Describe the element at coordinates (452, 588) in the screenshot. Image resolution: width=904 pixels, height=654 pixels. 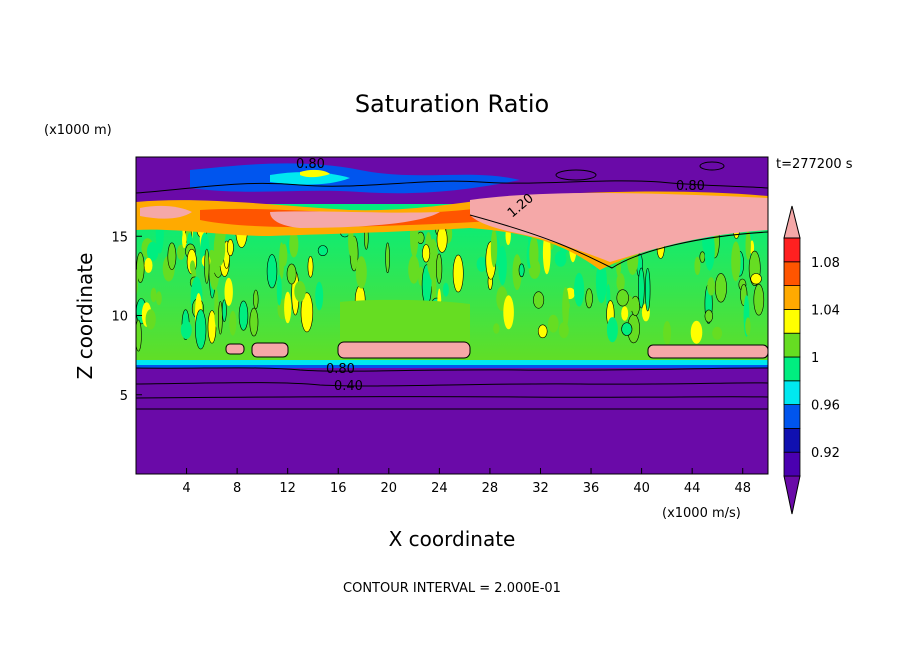
I see `contour-interval-footer: CONTOUR INTERVAL = 2.000E-01` at that location.